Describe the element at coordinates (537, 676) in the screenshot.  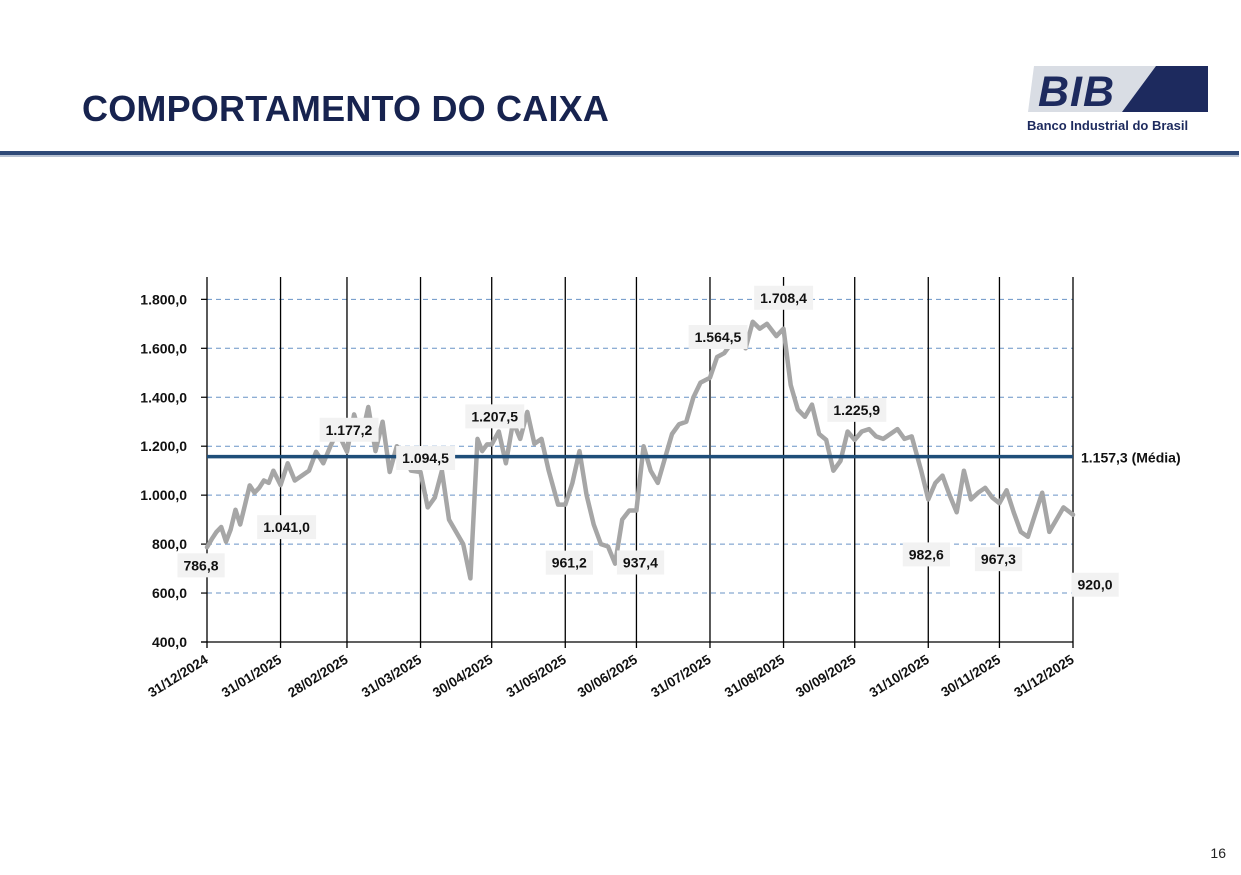
I see `x-tick-label: 31/05/2025` at that location.